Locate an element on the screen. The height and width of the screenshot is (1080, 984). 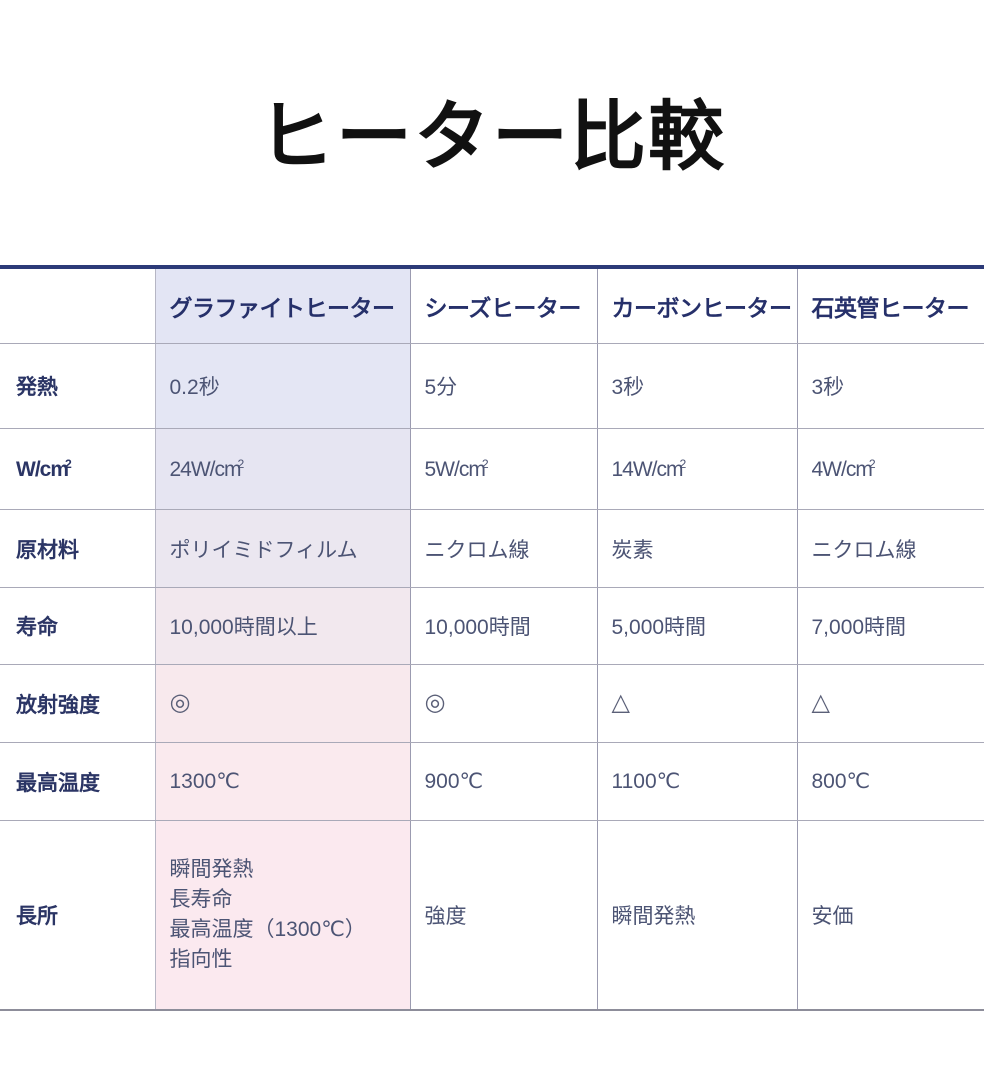
table-row-heatup: 発熱 0.2秒 5分 3秒 3秒 is located at coordinates (492, 386).